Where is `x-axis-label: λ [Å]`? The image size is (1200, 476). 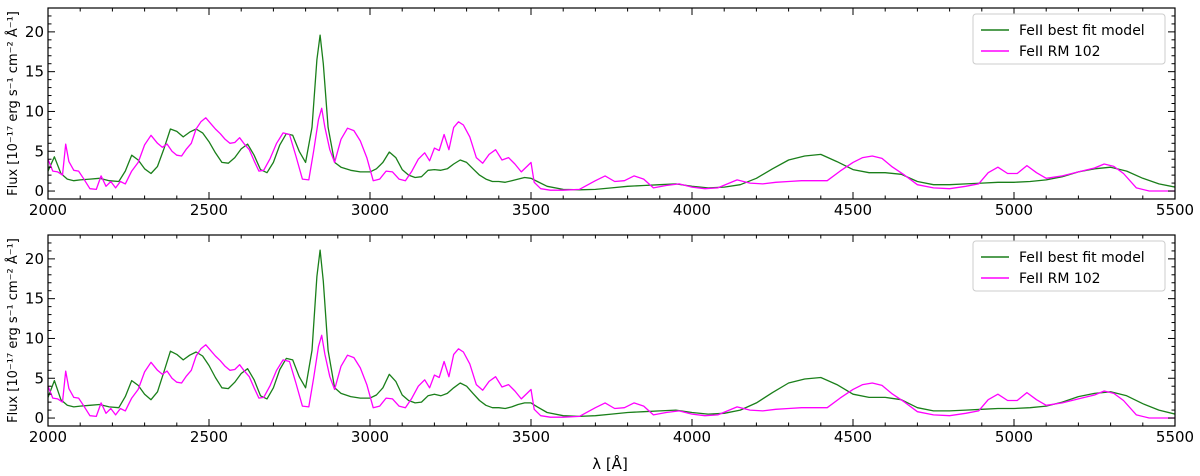
x-axis-label: λ [Å] is located at coordinates (610, 463).